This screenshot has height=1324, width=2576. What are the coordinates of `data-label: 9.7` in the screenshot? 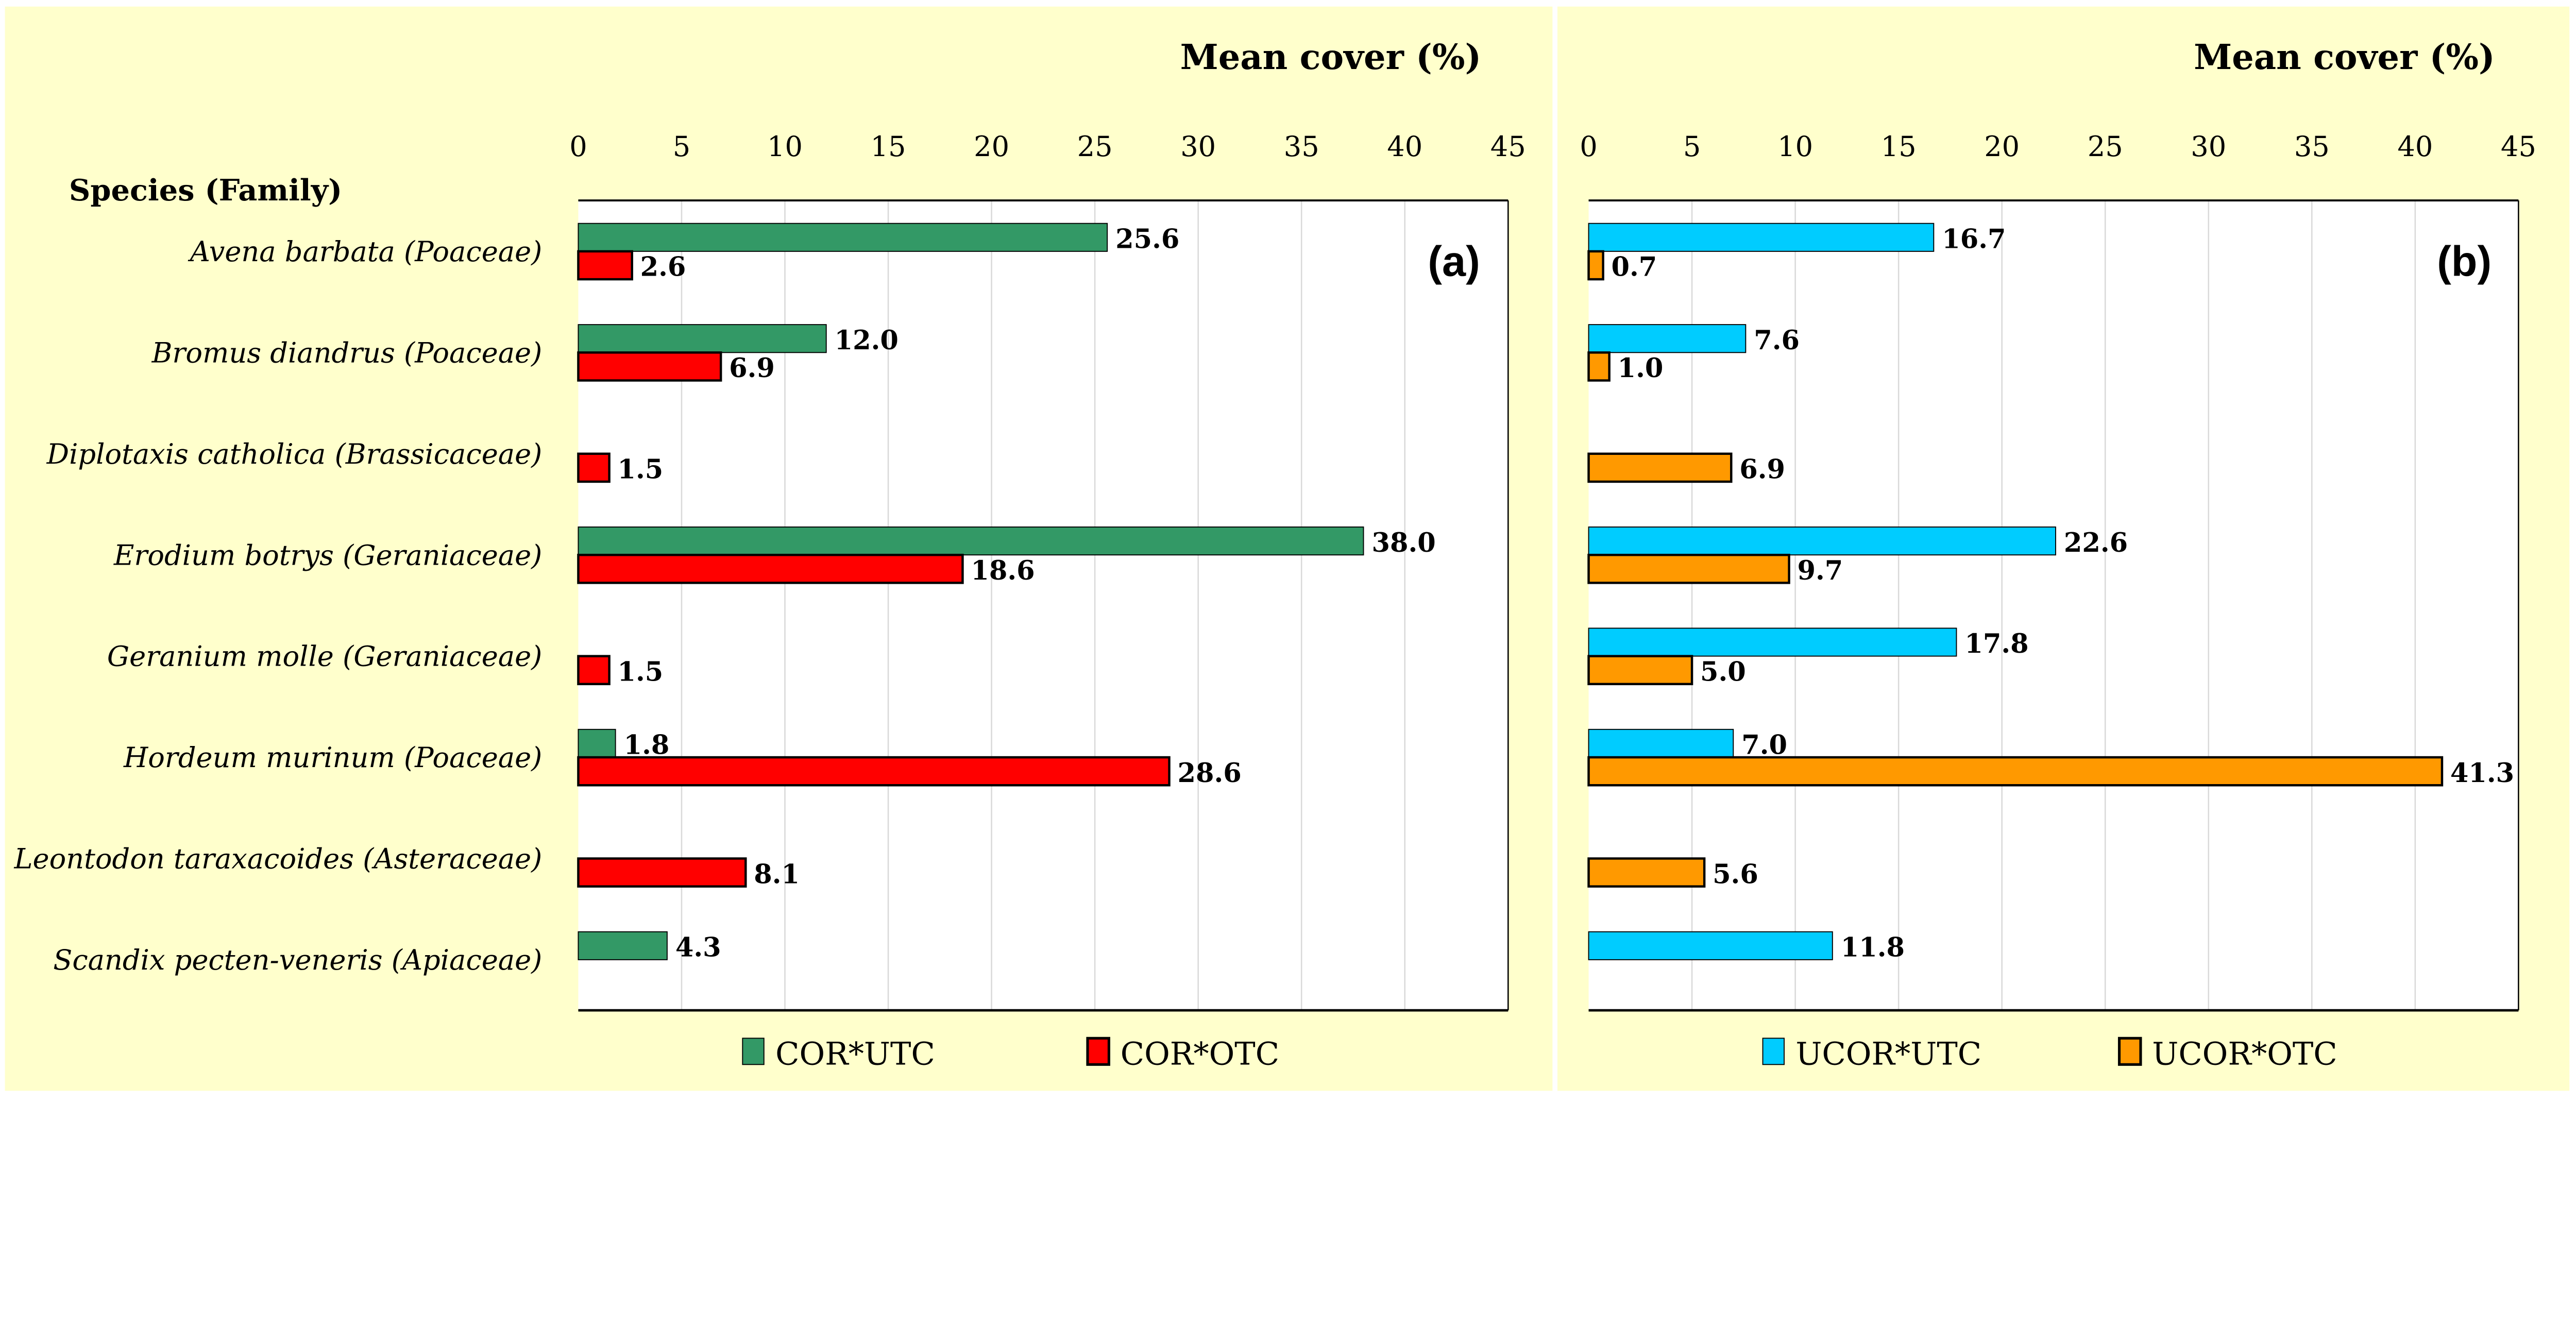 It's located at (1820, 570).